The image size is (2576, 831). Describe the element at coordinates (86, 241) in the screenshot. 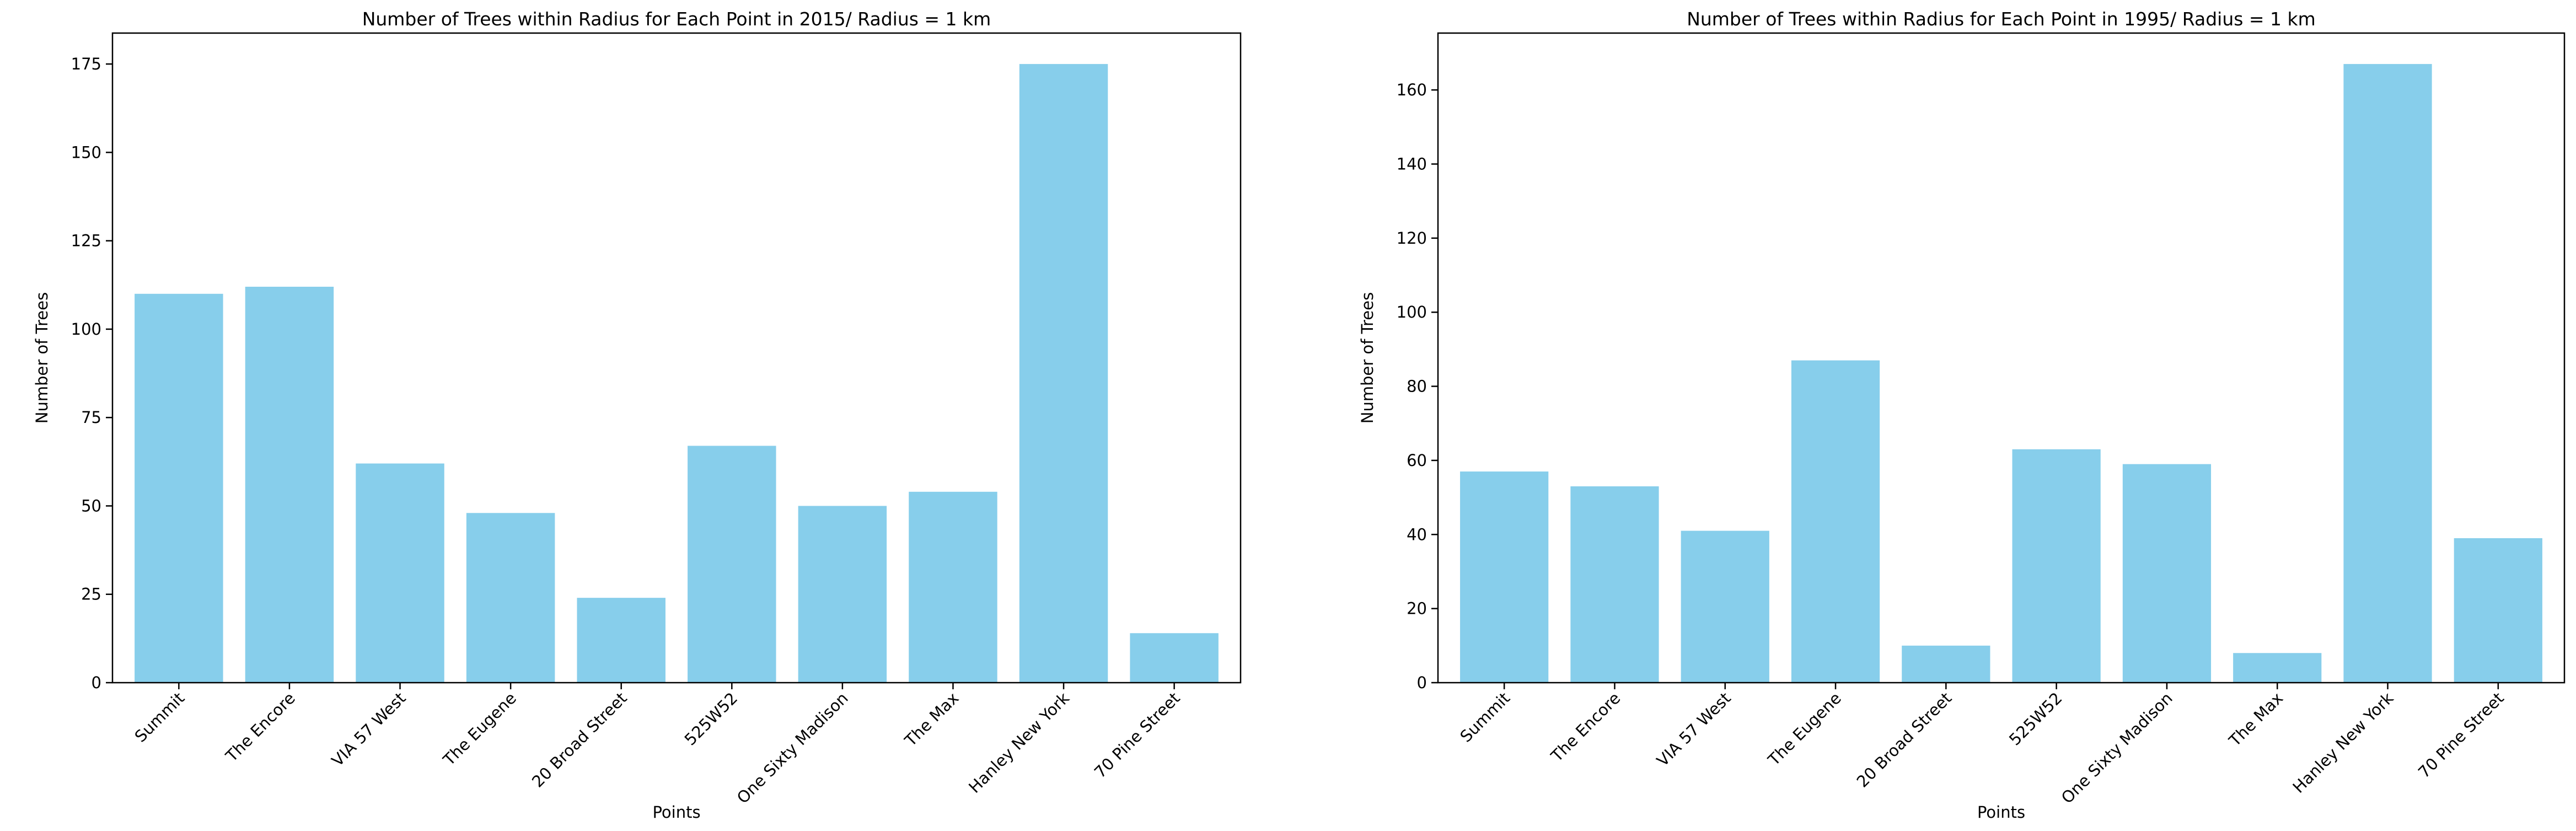

I see `y-tick-label: 125` at that location.